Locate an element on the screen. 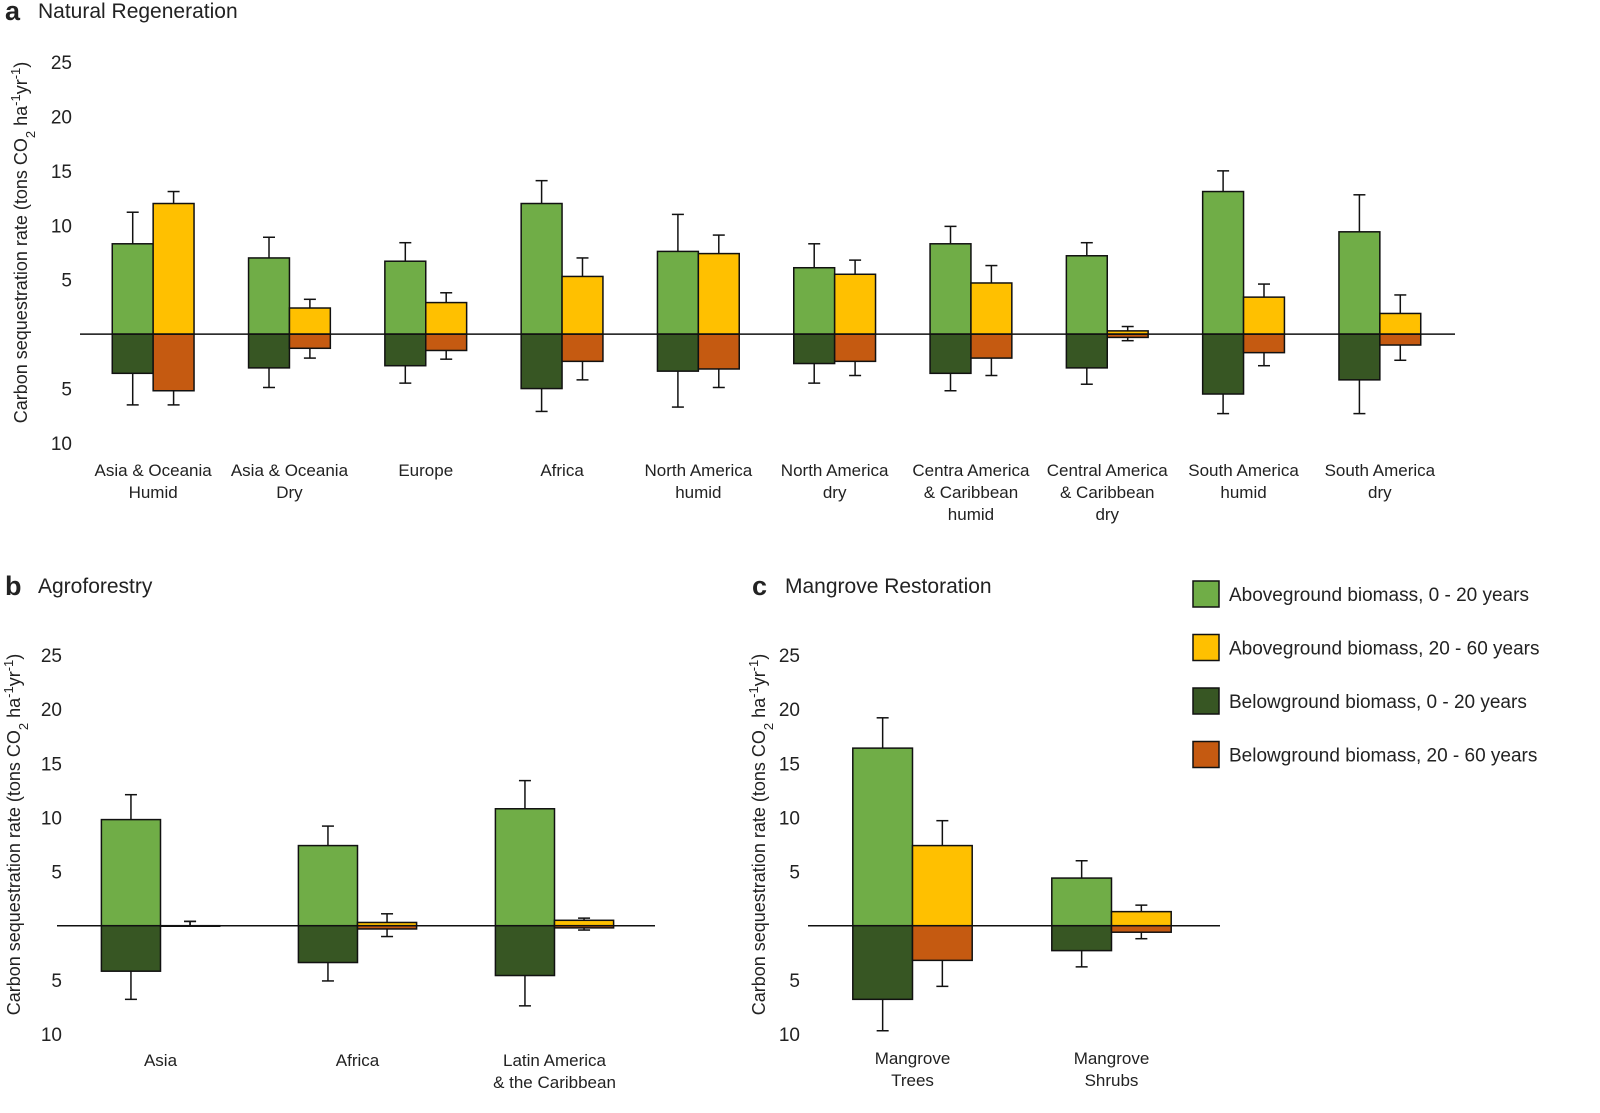 This screenshot has height=1113, width=1600. panel-title: Natural Regeneration is located at coordinates (138, 11).